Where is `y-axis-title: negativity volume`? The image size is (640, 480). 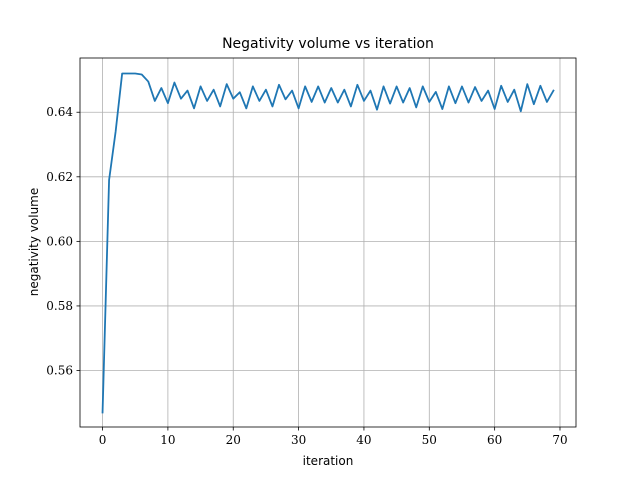 y-axis-title: negativity volume is located at coordinates (34, 242).